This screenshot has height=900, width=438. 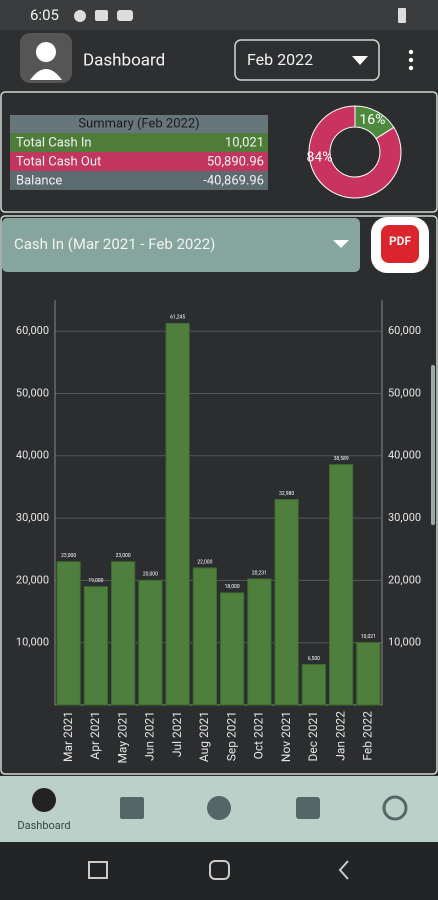 I want to click on x-tick-label: Jul 2021, so click(x=177, y=734).